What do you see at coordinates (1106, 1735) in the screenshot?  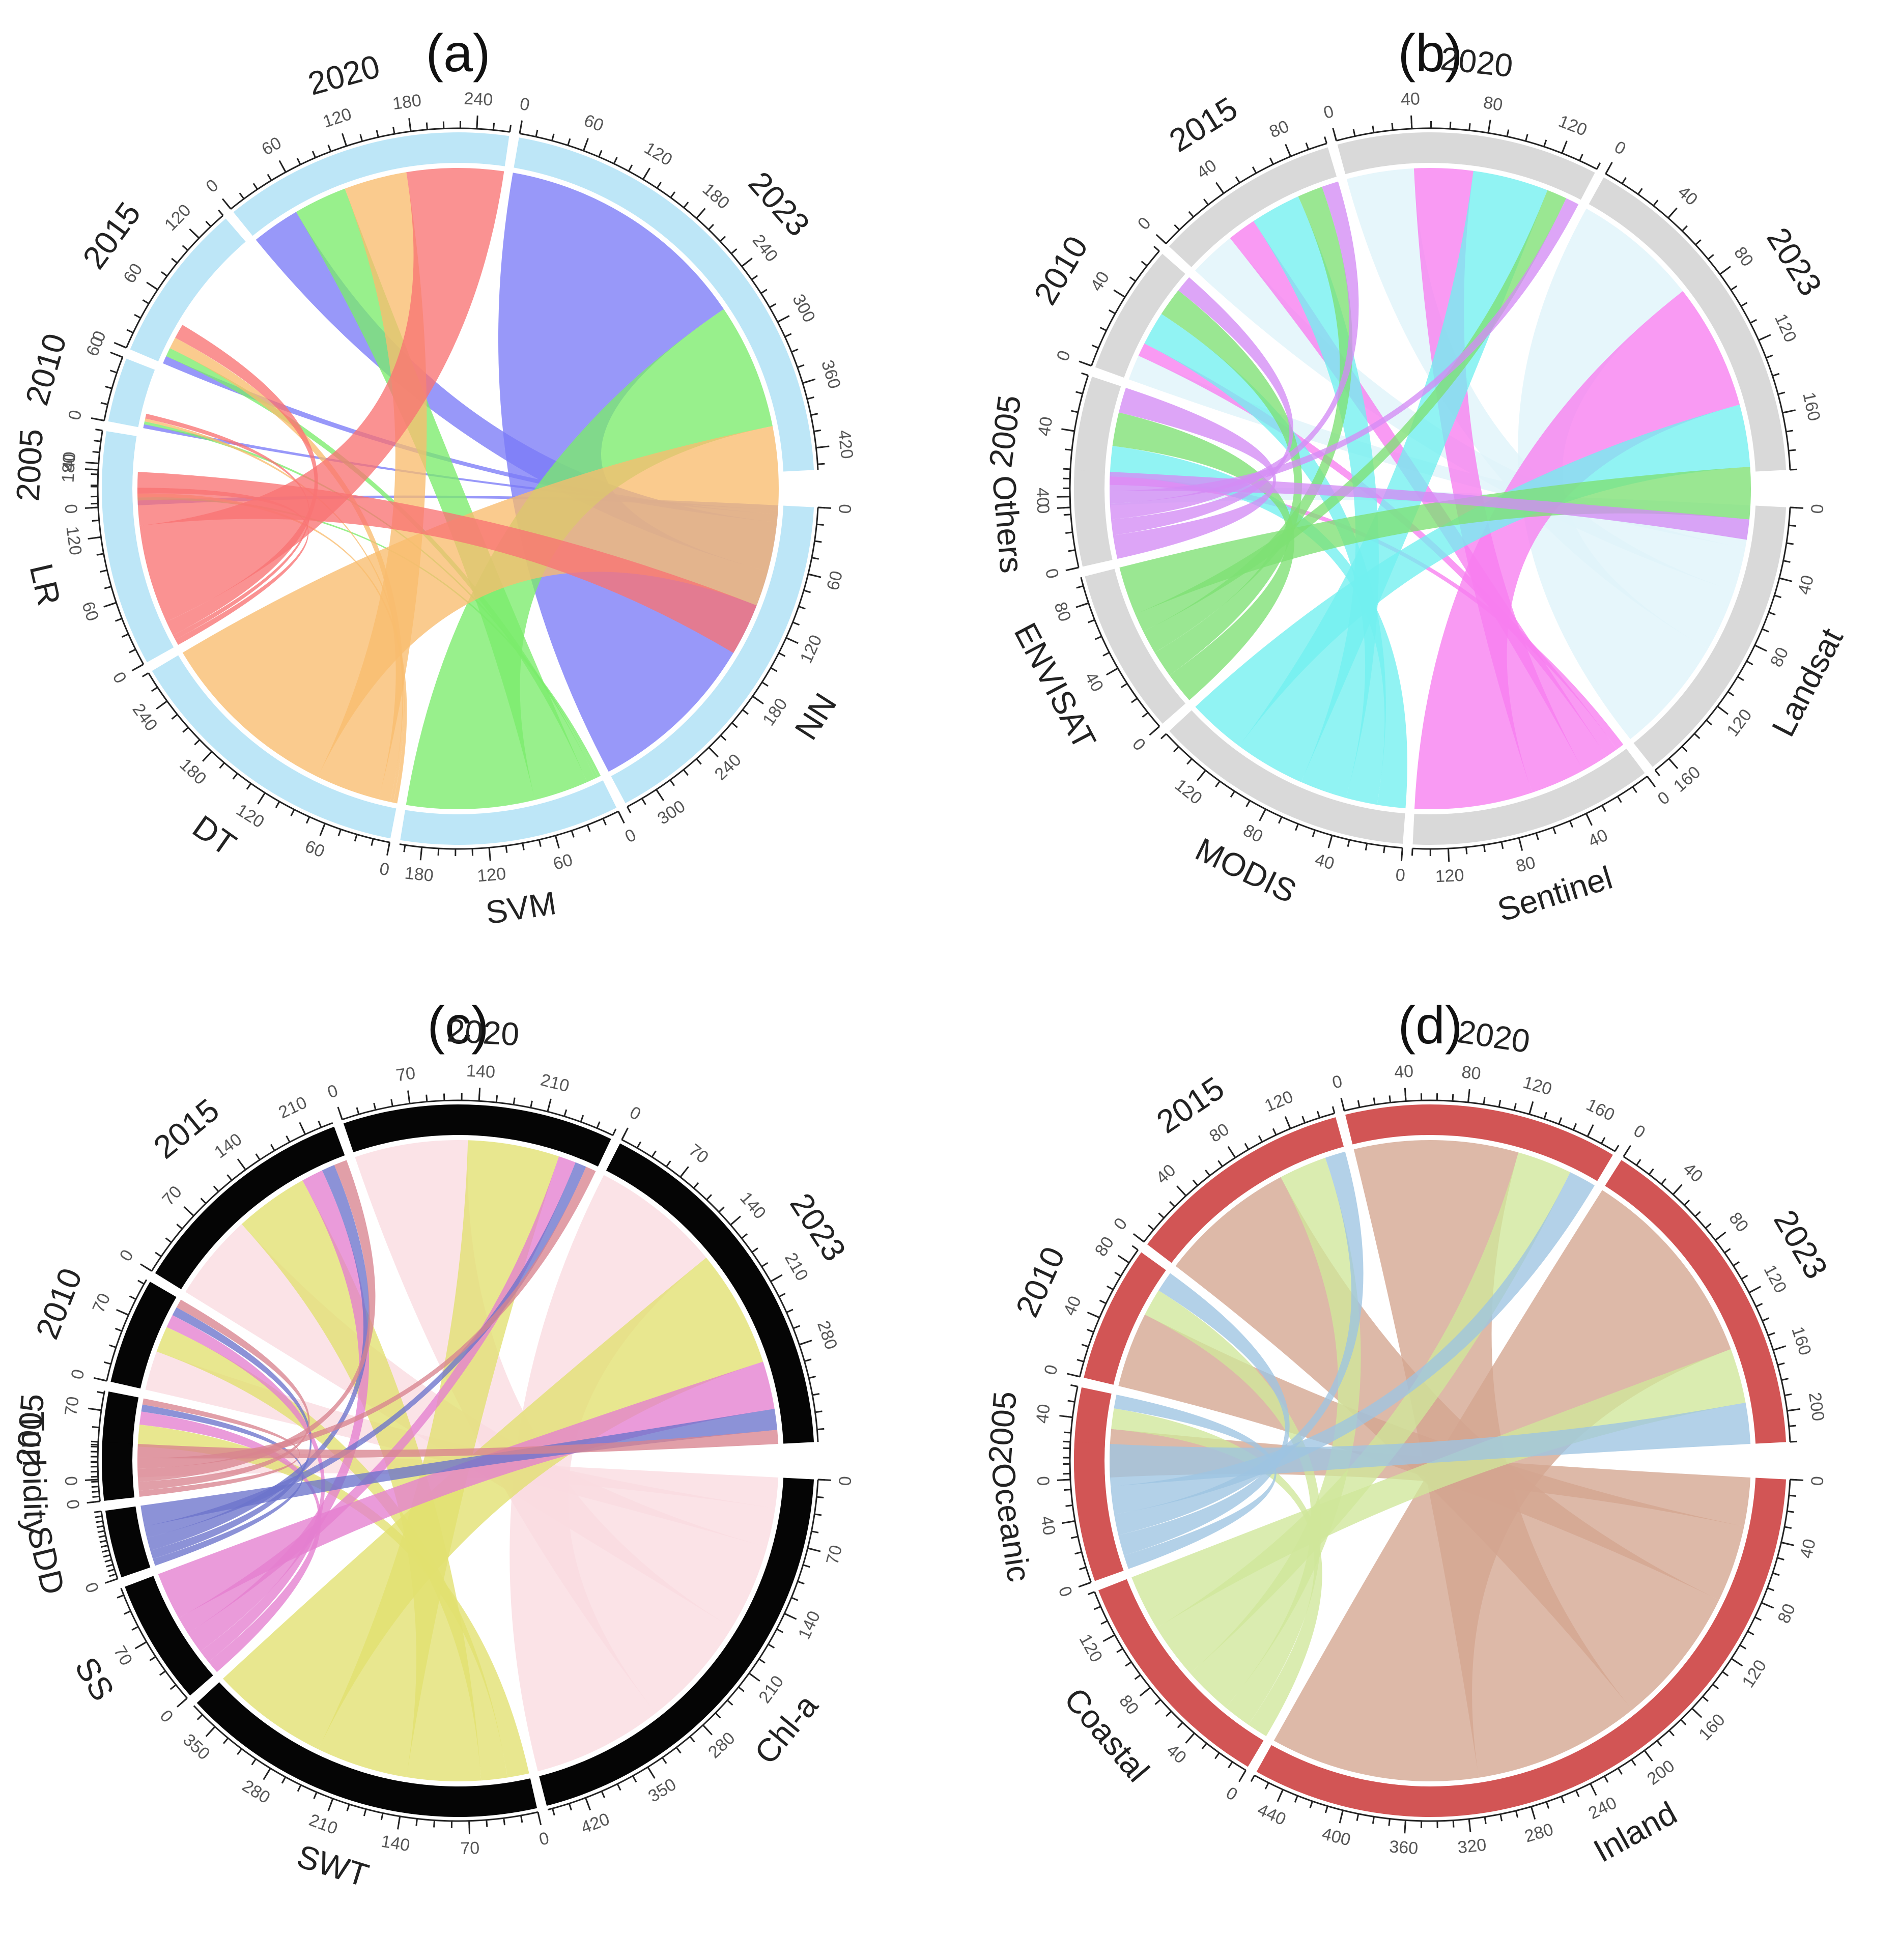 I see `sector-label: Coastal` at bounding box center [1106, 1735].